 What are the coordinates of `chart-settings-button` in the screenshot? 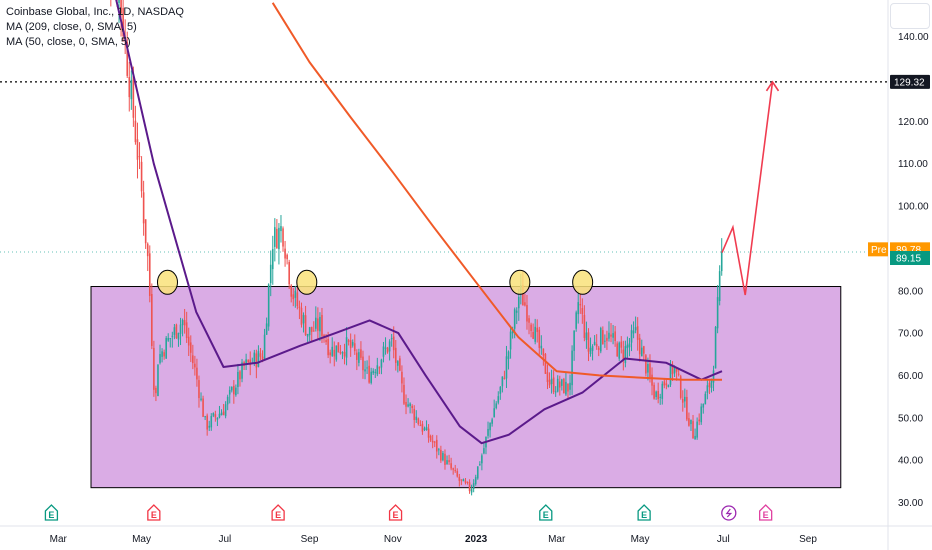 It's located at (910, 16).